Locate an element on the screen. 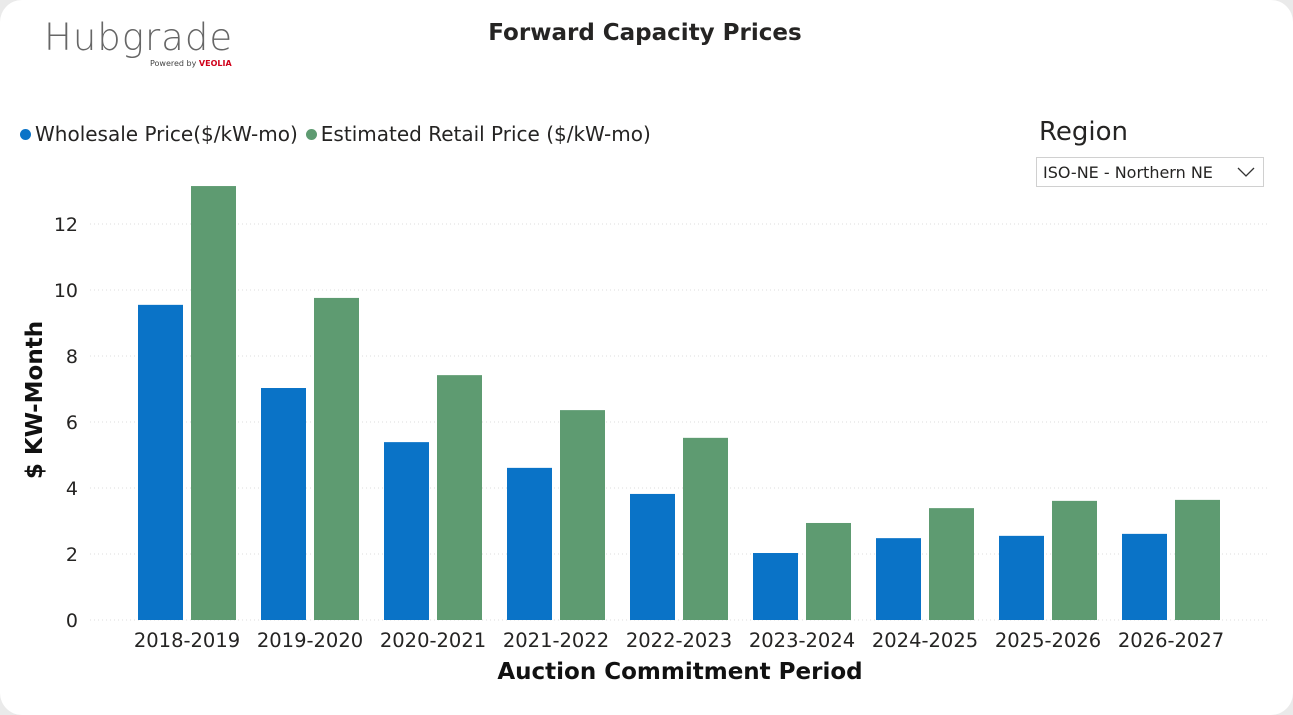  x-tick-label: 2022-2023 is located at coordinates (679, 640).